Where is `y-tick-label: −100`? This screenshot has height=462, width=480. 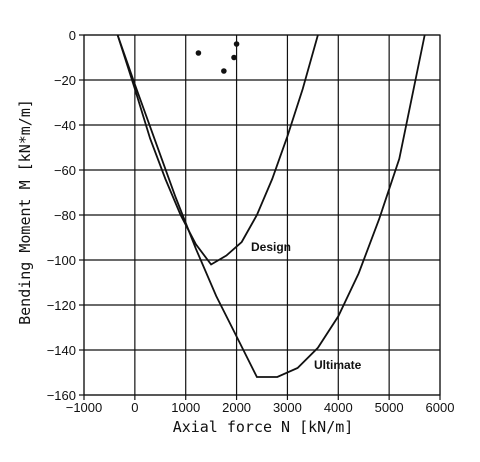
y-tick-label: −100 is located at coordinates (61, 260).